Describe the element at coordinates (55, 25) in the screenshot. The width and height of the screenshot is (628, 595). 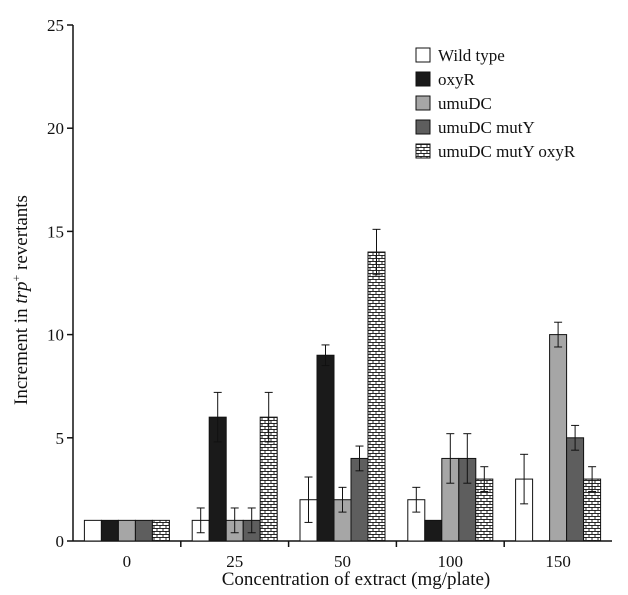
I see `y-tick-label: 25` at that location.